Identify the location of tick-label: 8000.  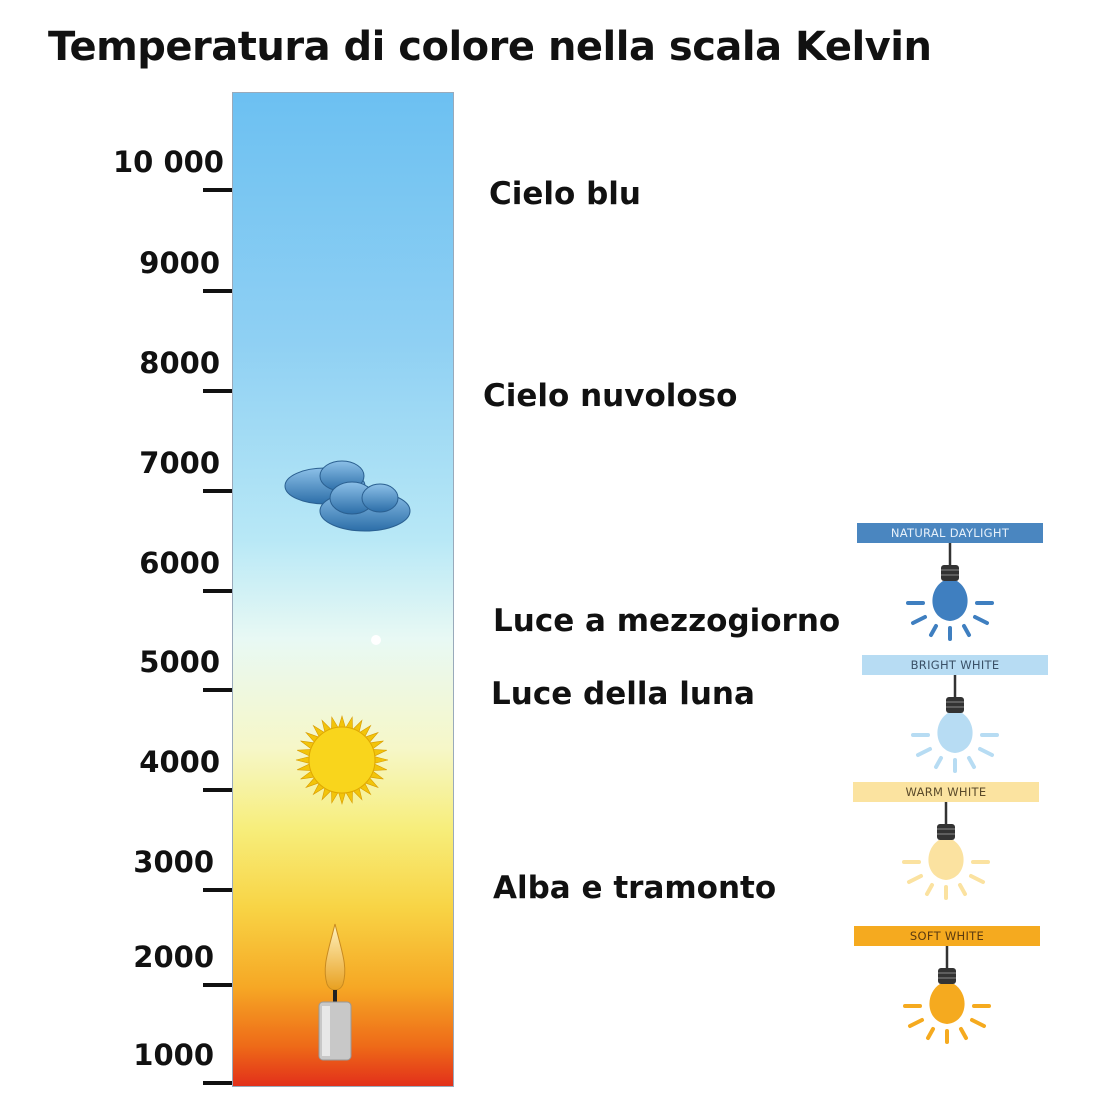
(179, 363).